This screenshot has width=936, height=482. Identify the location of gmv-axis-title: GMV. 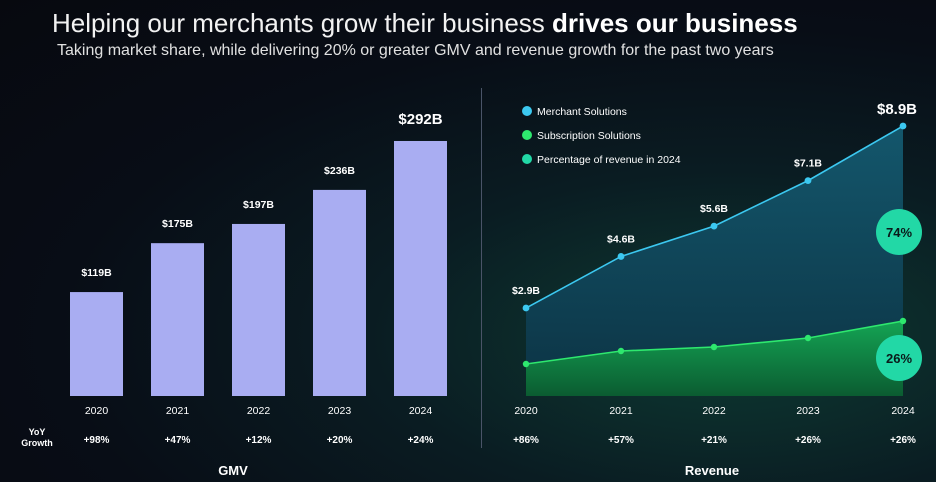
(233, 470).